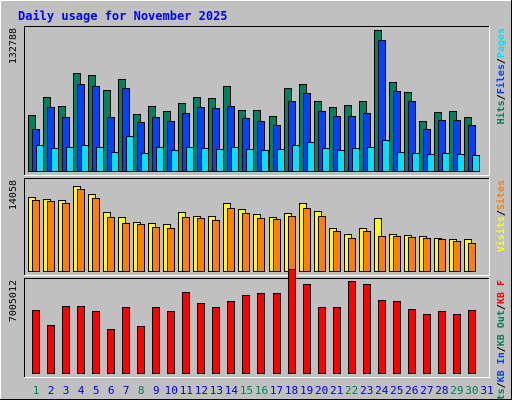  Describe the element at coordinates (501, 234) in the screenshot. I see `legend-entry: Visits` at that location.